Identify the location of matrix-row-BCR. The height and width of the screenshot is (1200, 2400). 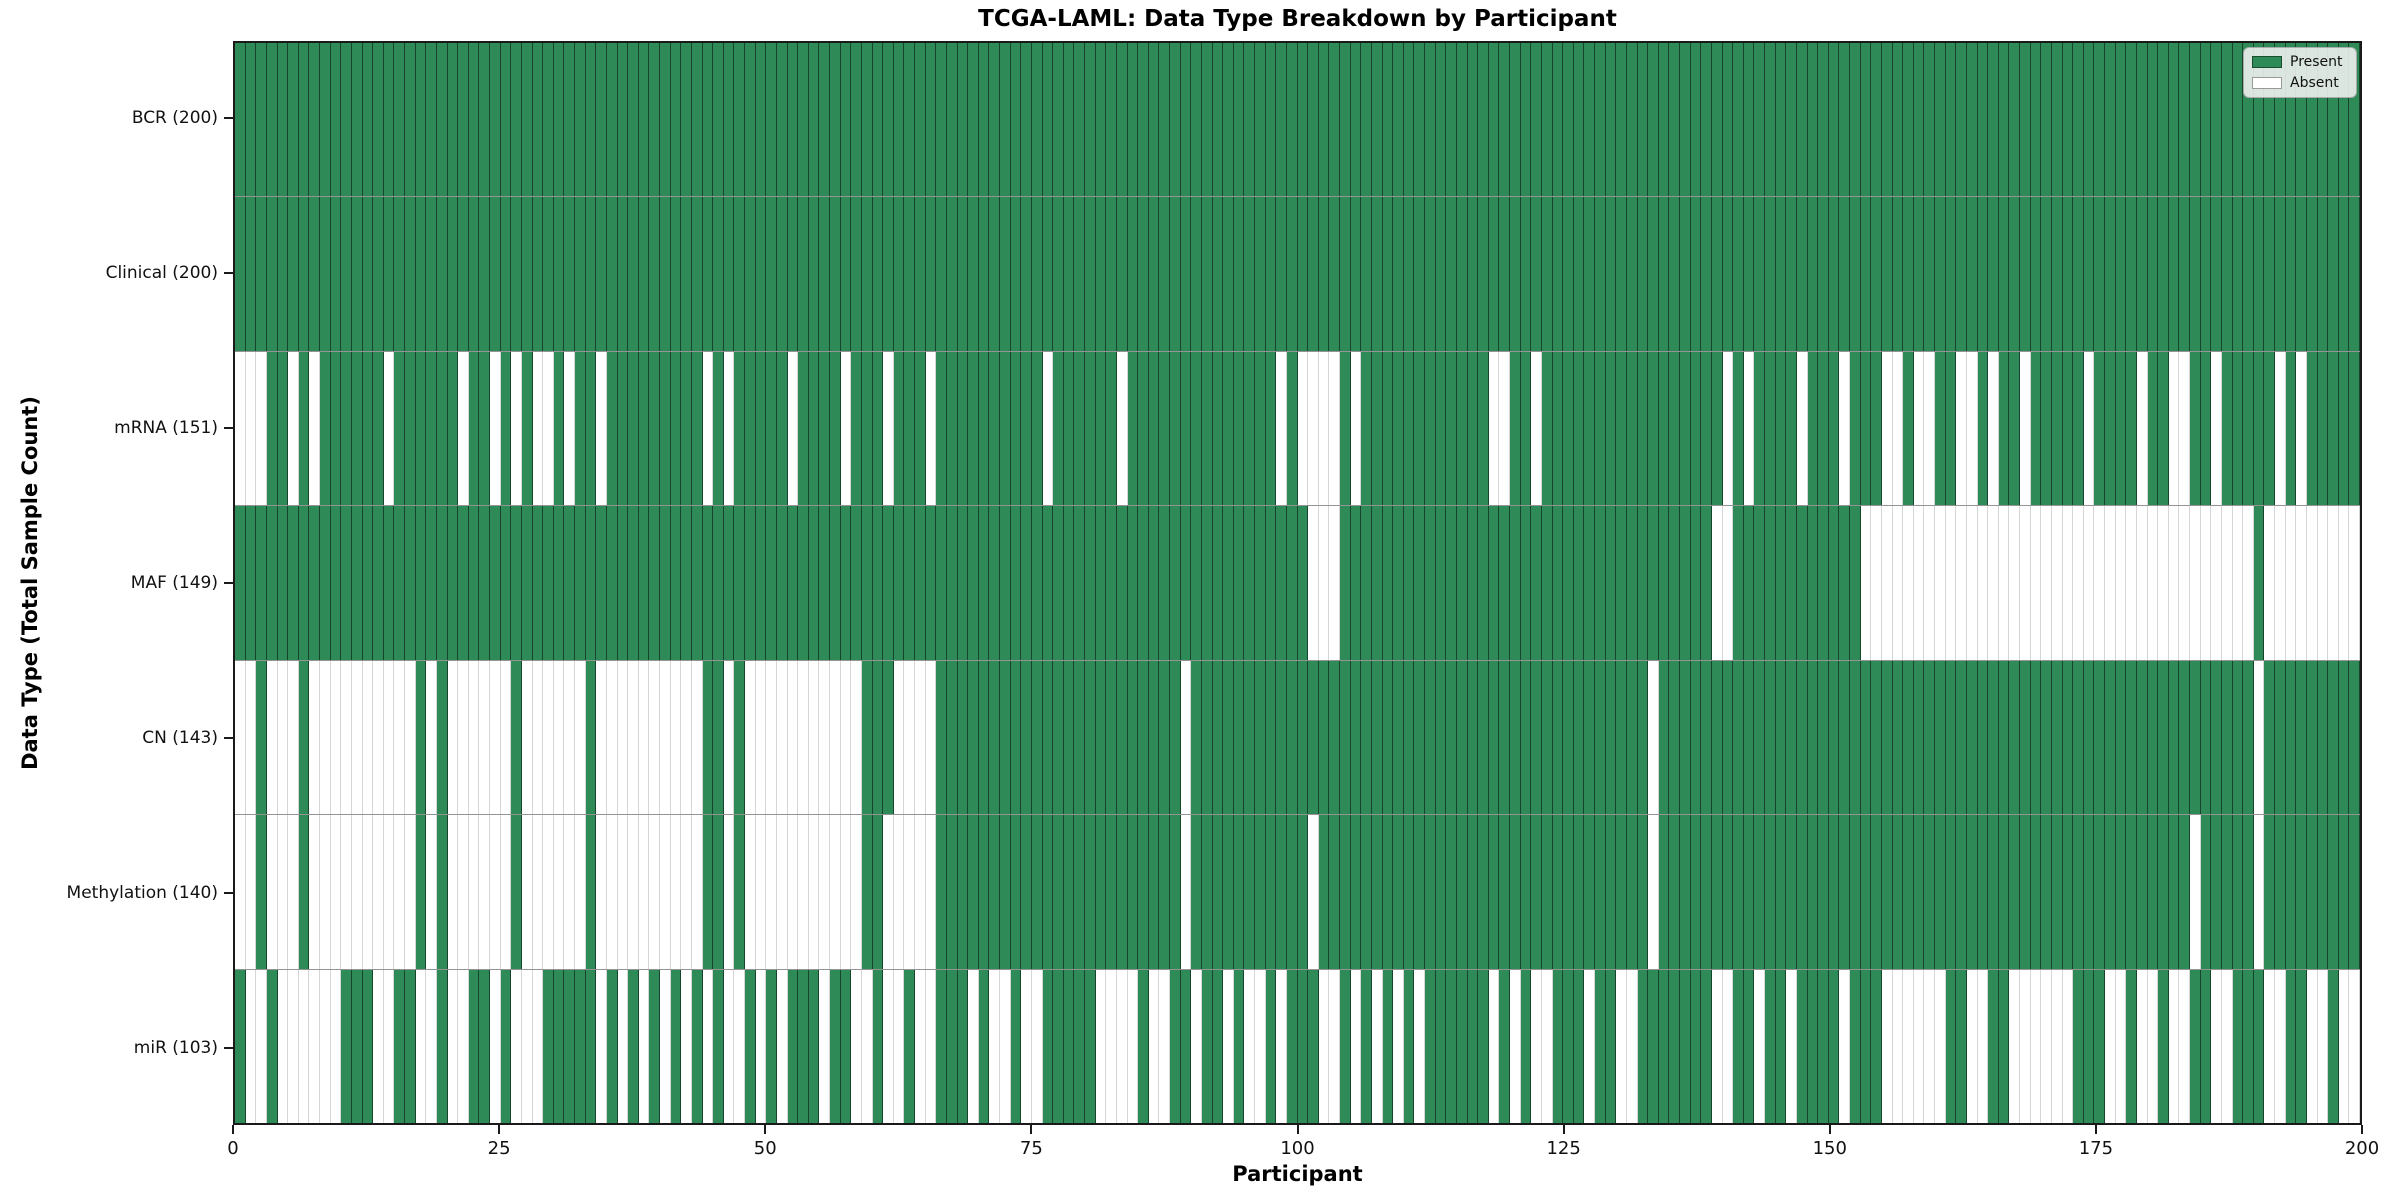
(1297, 120).